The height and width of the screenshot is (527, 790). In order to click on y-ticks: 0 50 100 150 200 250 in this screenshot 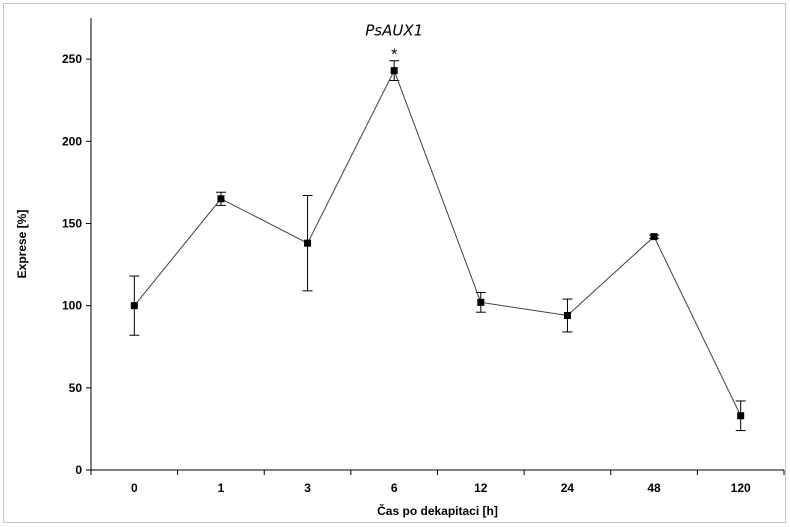, I will do `click(76, 264)`.